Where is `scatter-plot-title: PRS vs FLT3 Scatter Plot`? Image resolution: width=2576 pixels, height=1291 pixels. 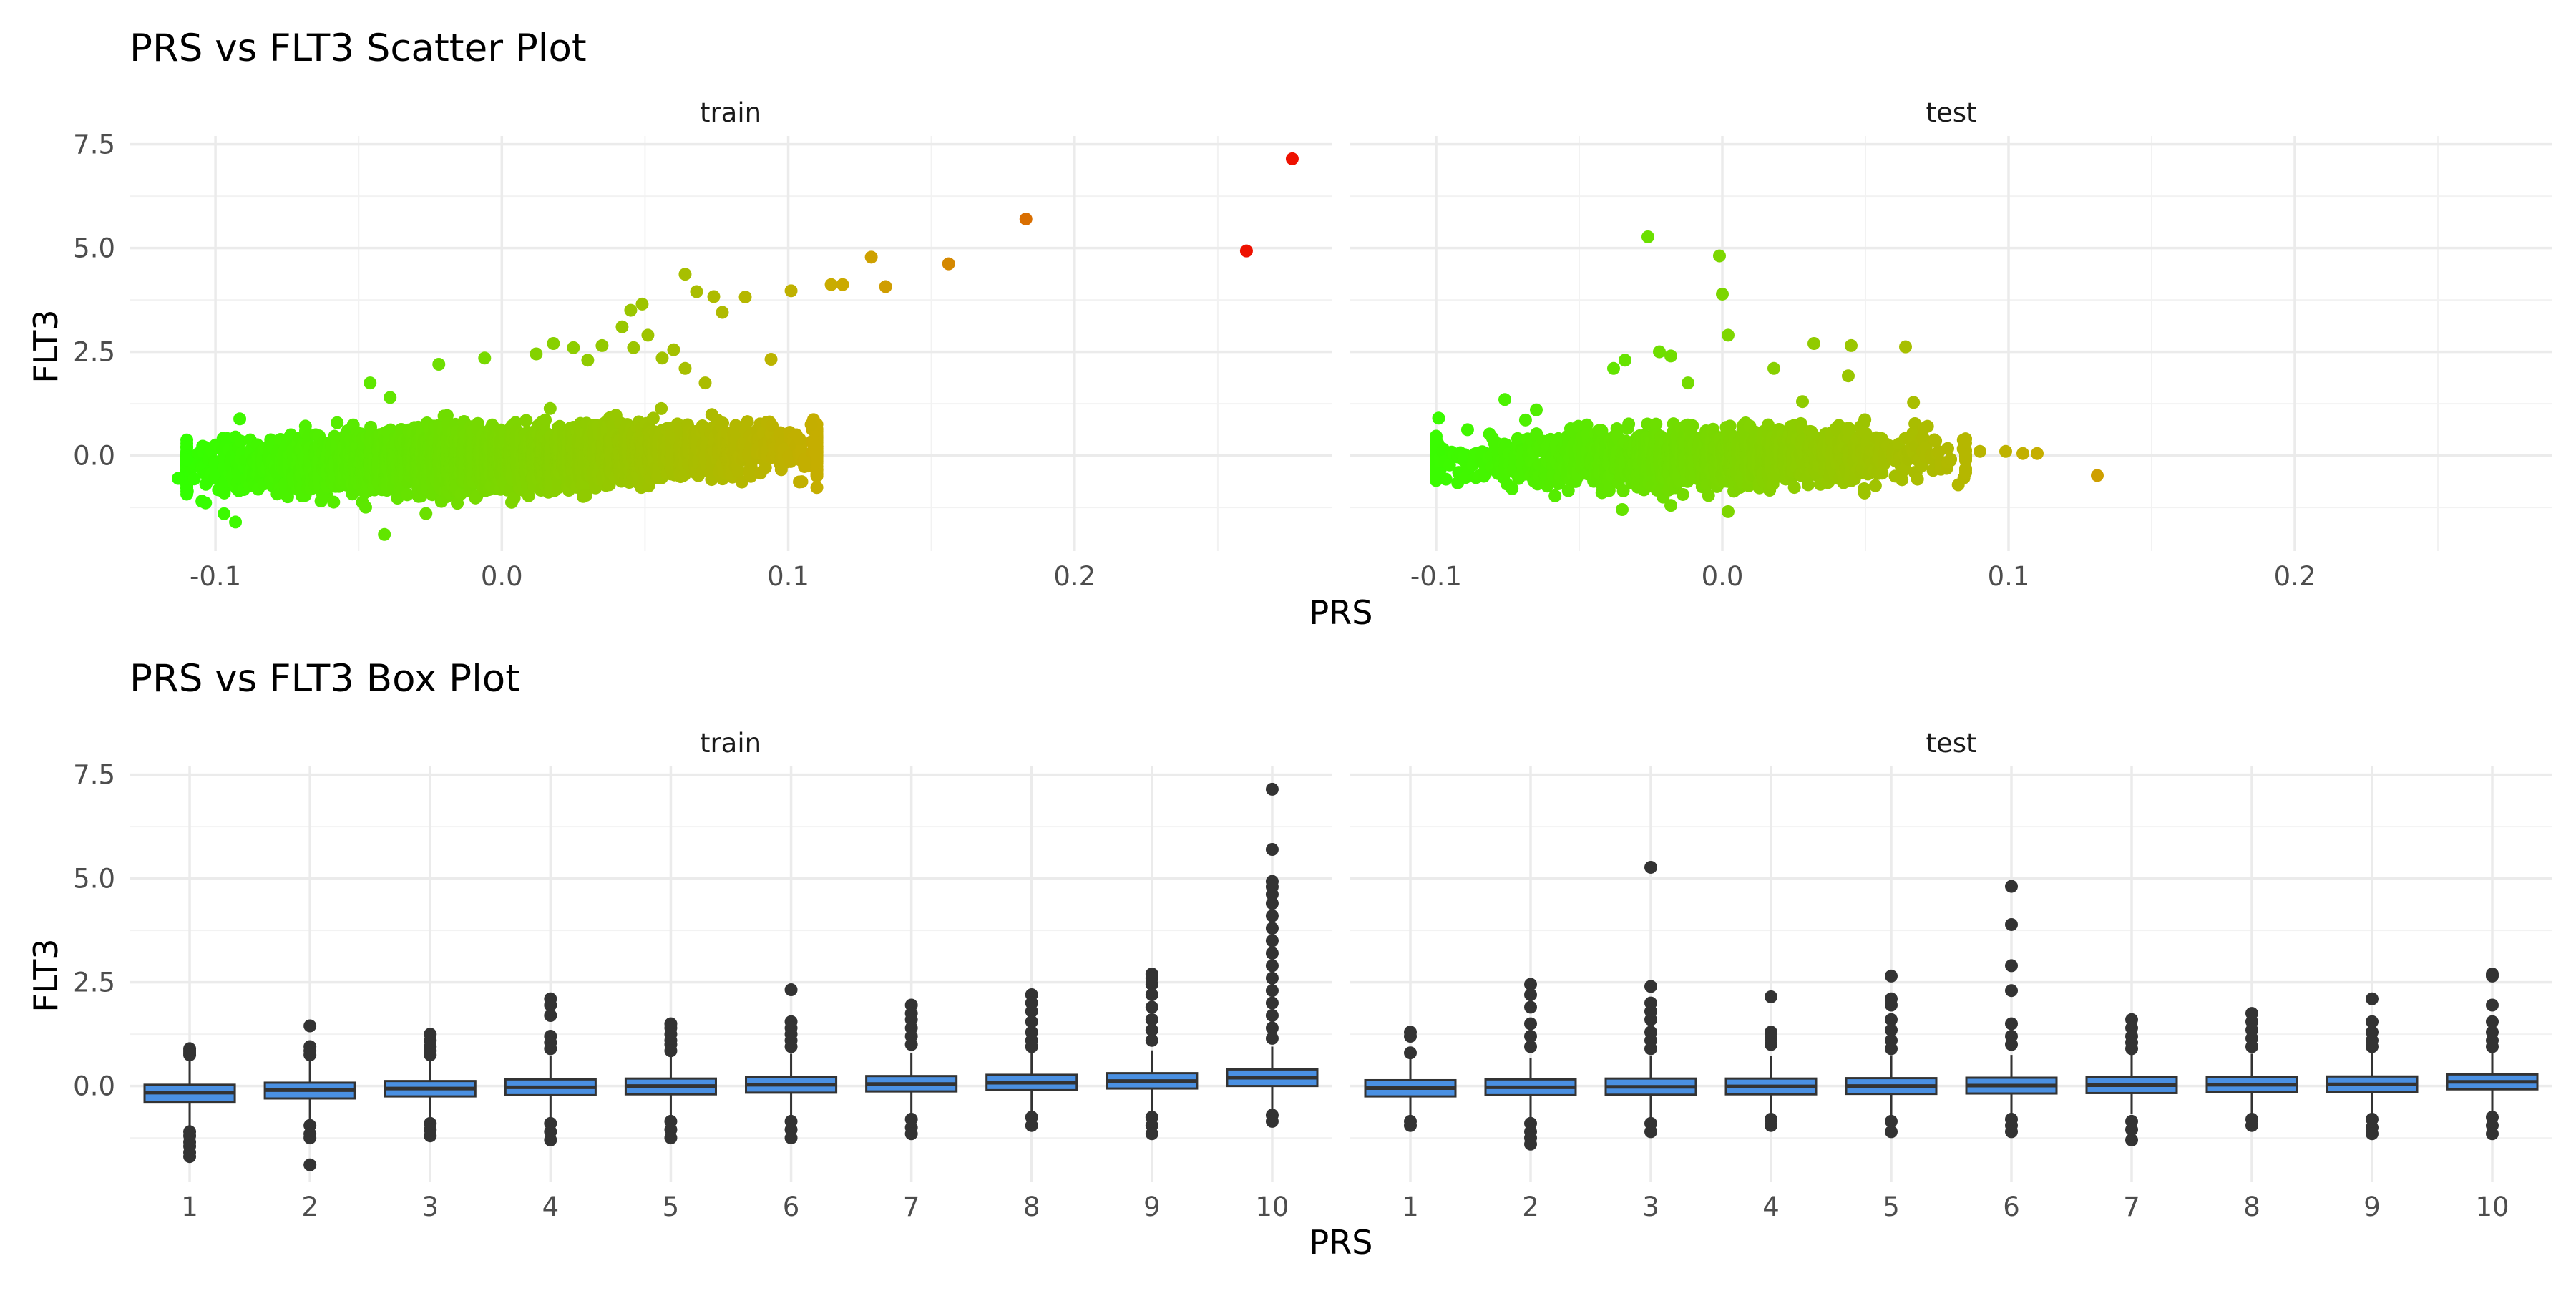 scatter-plot-title: PRS vs FLT3 Scatter Plot is located at coordinates (358, 48).